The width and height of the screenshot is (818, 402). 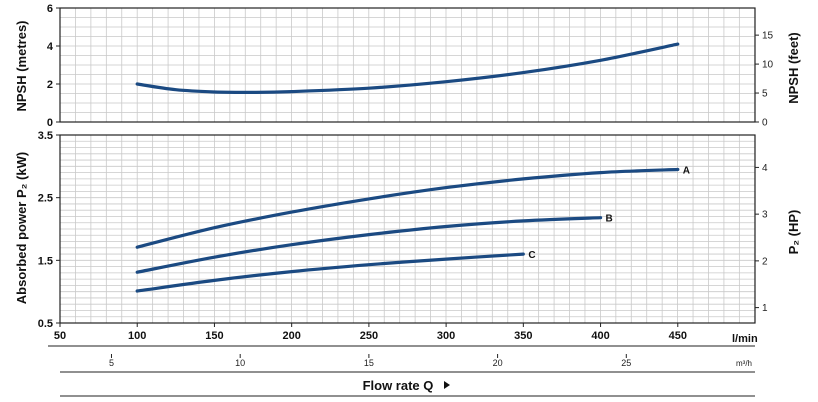 What do you see at coordinates (447, 385) in the screenshot?
I see `flow-rate-arrow-icon` at bounding box center [447, 385].